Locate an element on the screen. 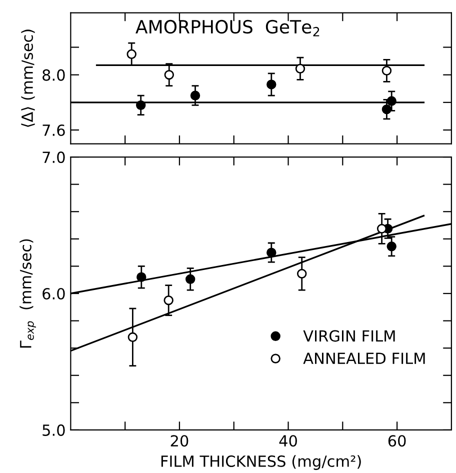 Image resolution: width=456 pixels, height=473 pixels. y-axis-title: ⟨Δ⟩ (mm/sec) is located at coordinates (28, 78).